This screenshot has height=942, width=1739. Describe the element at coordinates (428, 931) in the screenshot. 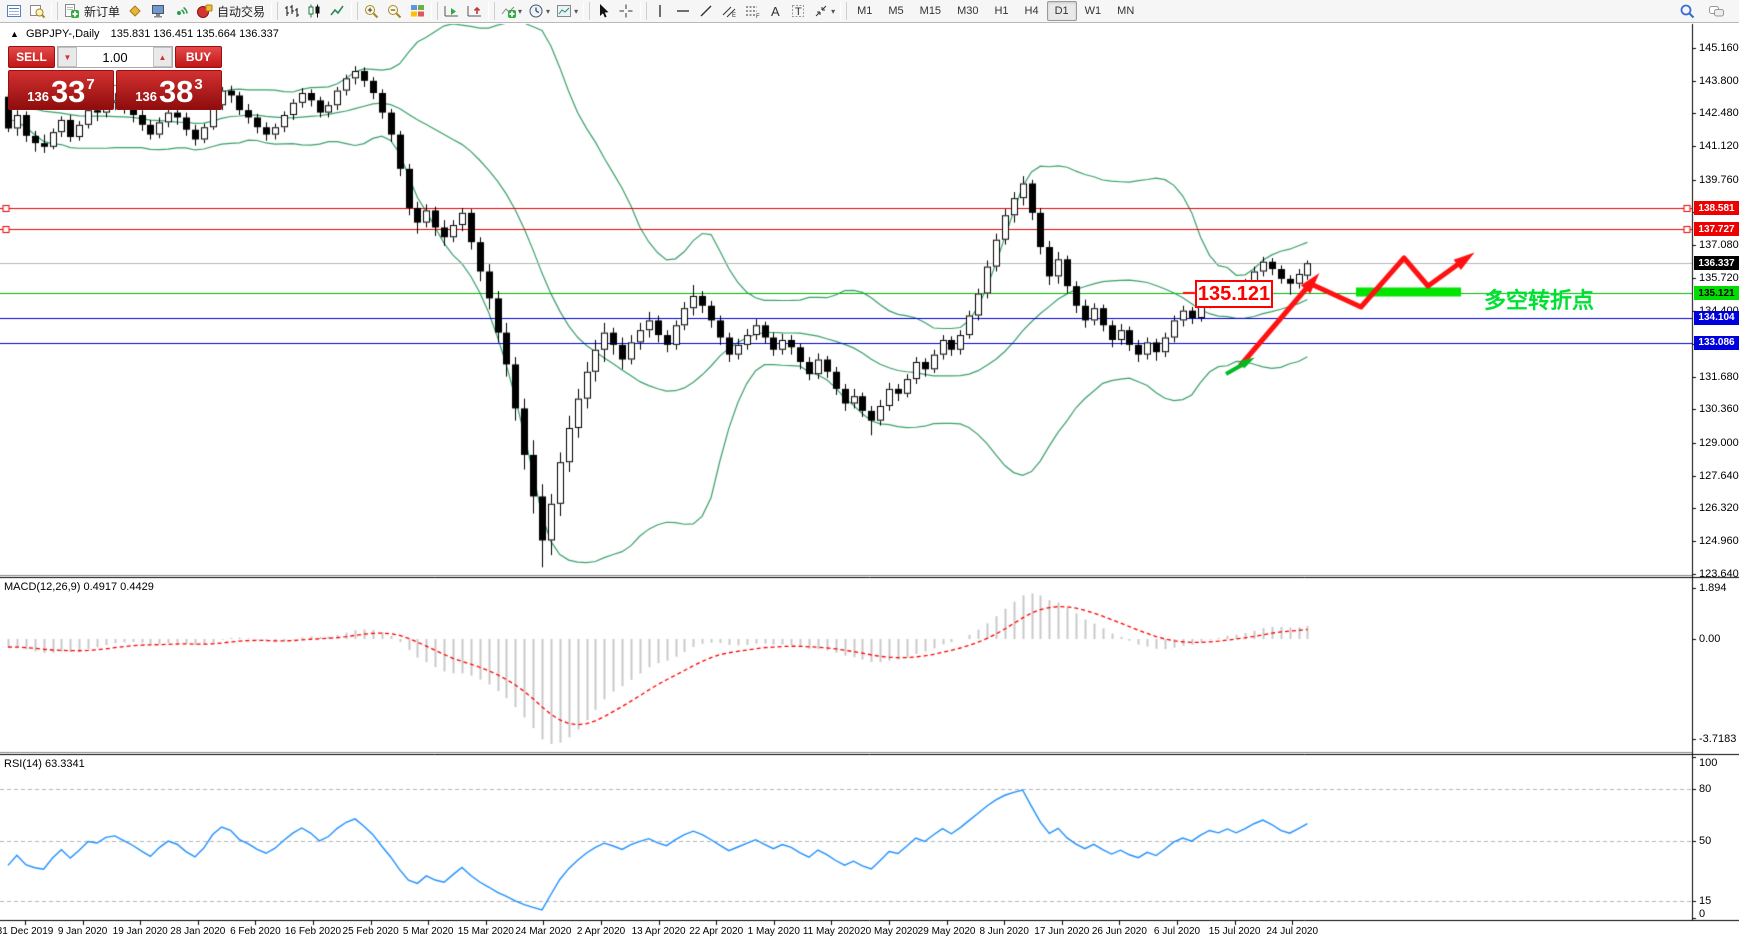

I see `date-tick-label: 5 Mar 2020` at that location.